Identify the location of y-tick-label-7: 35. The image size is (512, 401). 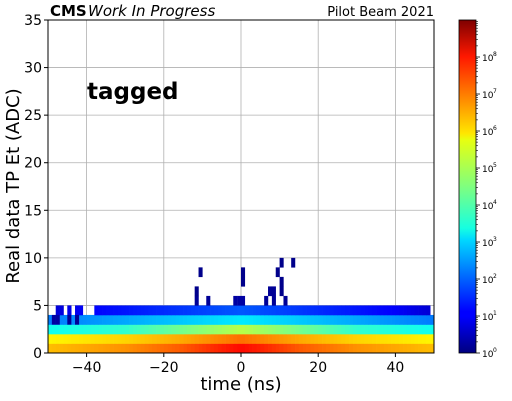
(33, 21).